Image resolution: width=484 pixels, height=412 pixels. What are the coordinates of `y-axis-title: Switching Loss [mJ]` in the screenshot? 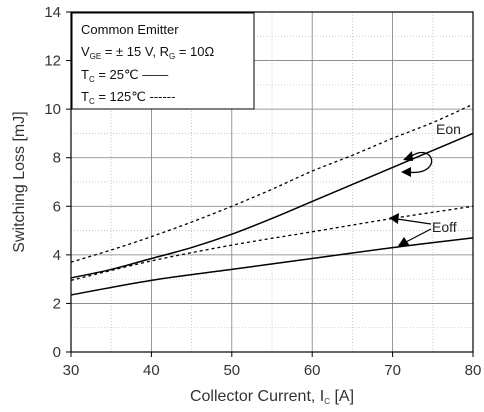 It's located at (19, 181).